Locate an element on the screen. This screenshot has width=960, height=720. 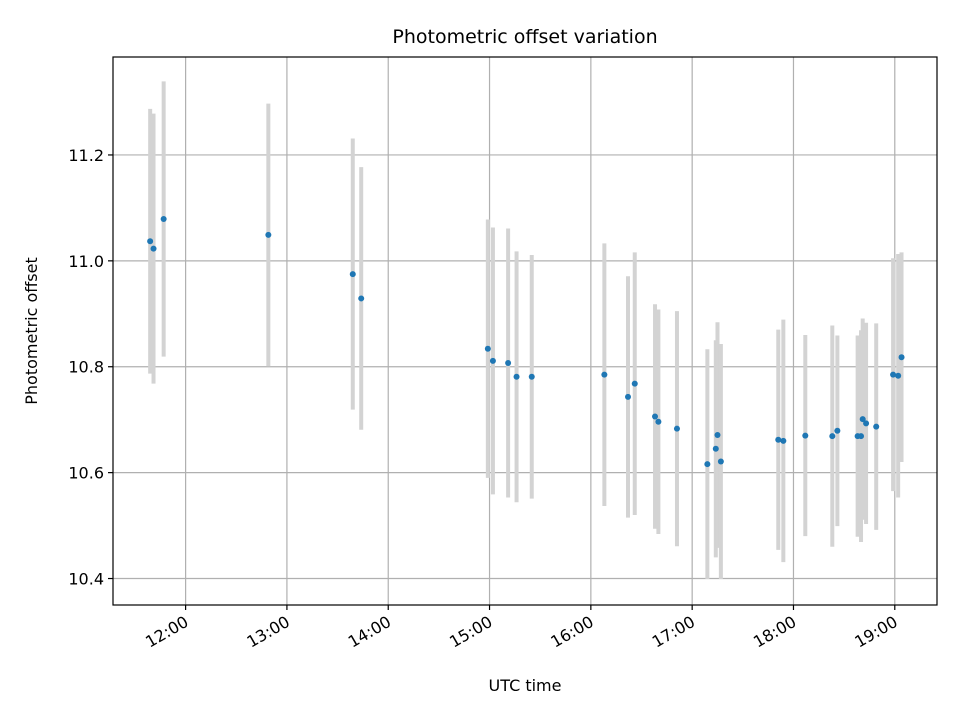
y-tick-label: 11.2 is located at coordinates (86, 155).